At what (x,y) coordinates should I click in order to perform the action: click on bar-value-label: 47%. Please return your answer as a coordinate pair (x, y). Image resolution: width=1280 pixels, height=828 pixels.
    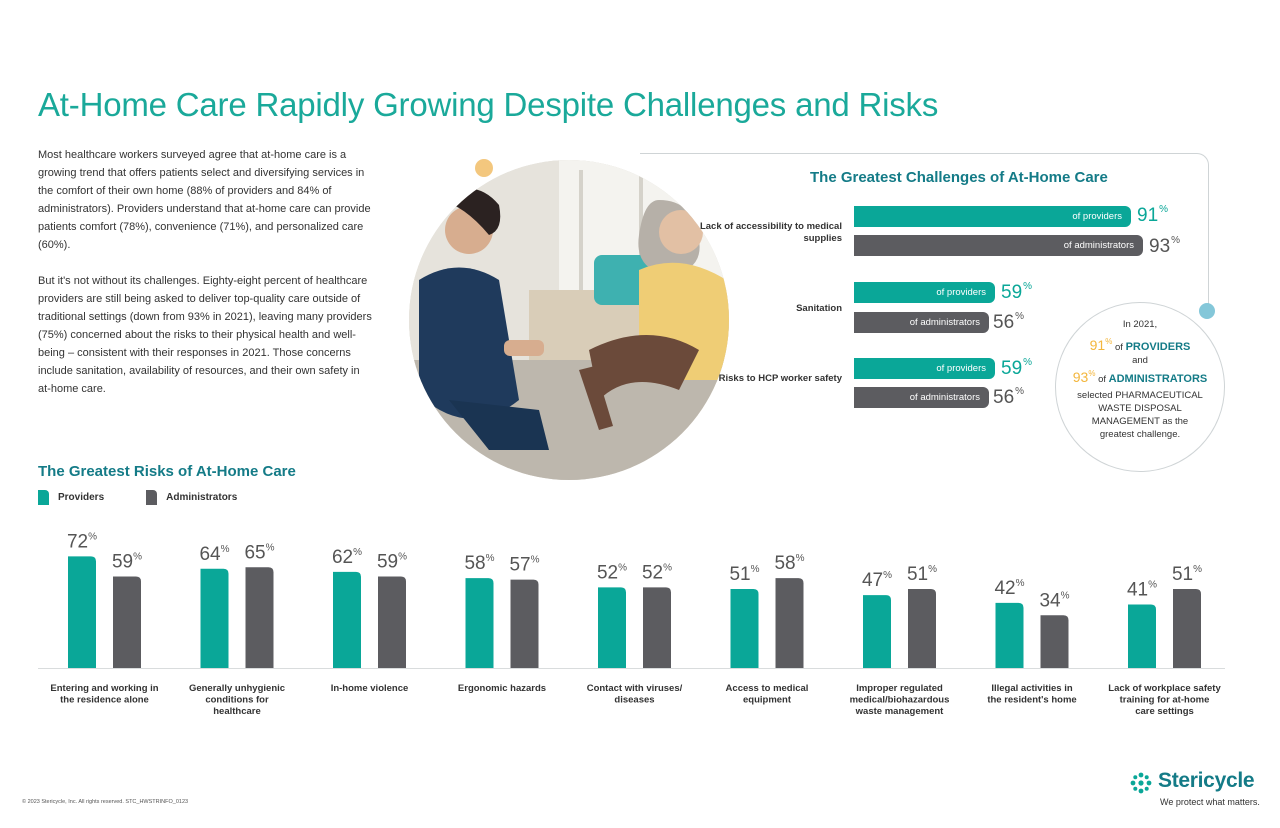
    Looking at the image, I should click on (877, 580).